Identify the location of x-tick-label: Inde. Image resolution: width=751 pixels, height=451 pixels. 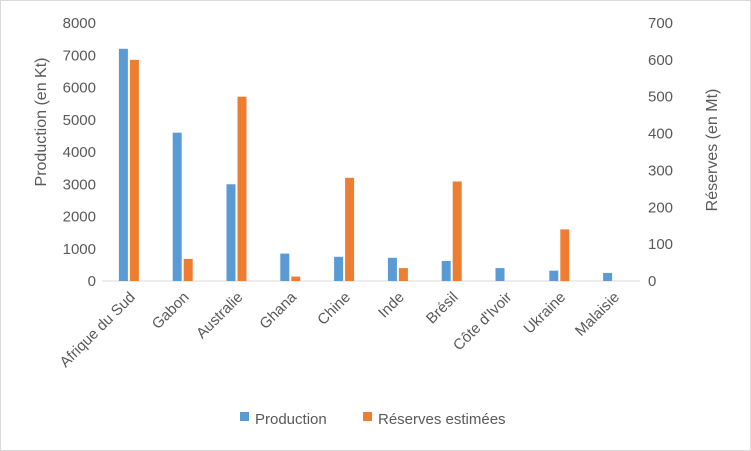
(391, 305).